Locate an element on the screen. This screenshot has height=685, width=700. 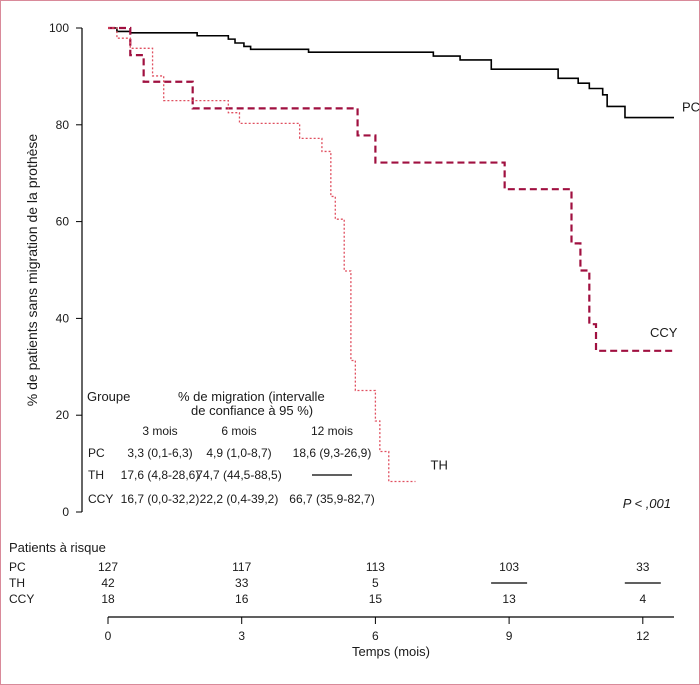
inset-cell: 18,6 (9,3-26,9) is located at coordinates (332, 453).